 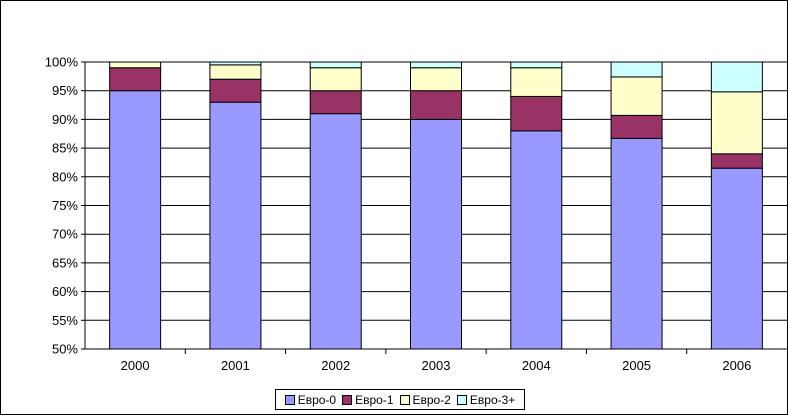 I want to click on x-tick-label: 2004, so click(x=536, y=365).